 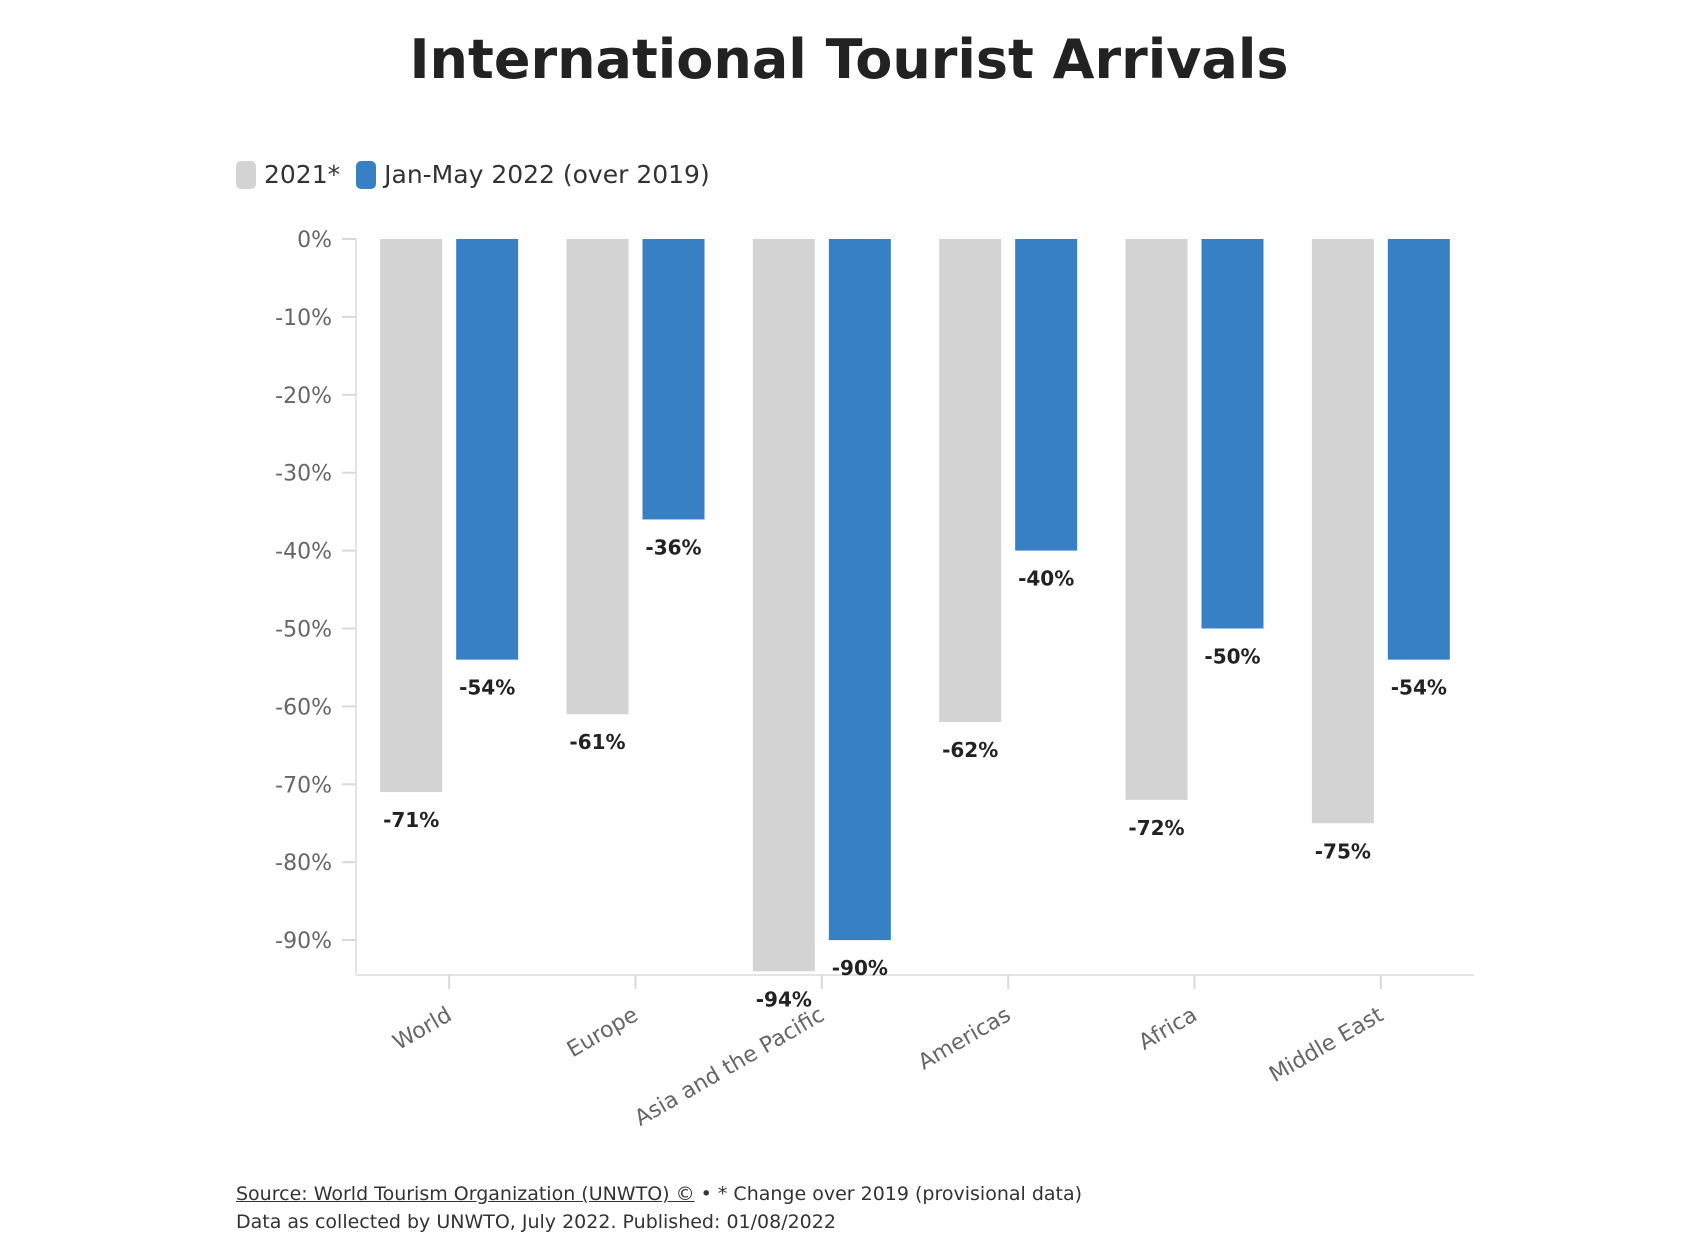 I want to click on bar-2021-africa, so click(x=1156, y=519).